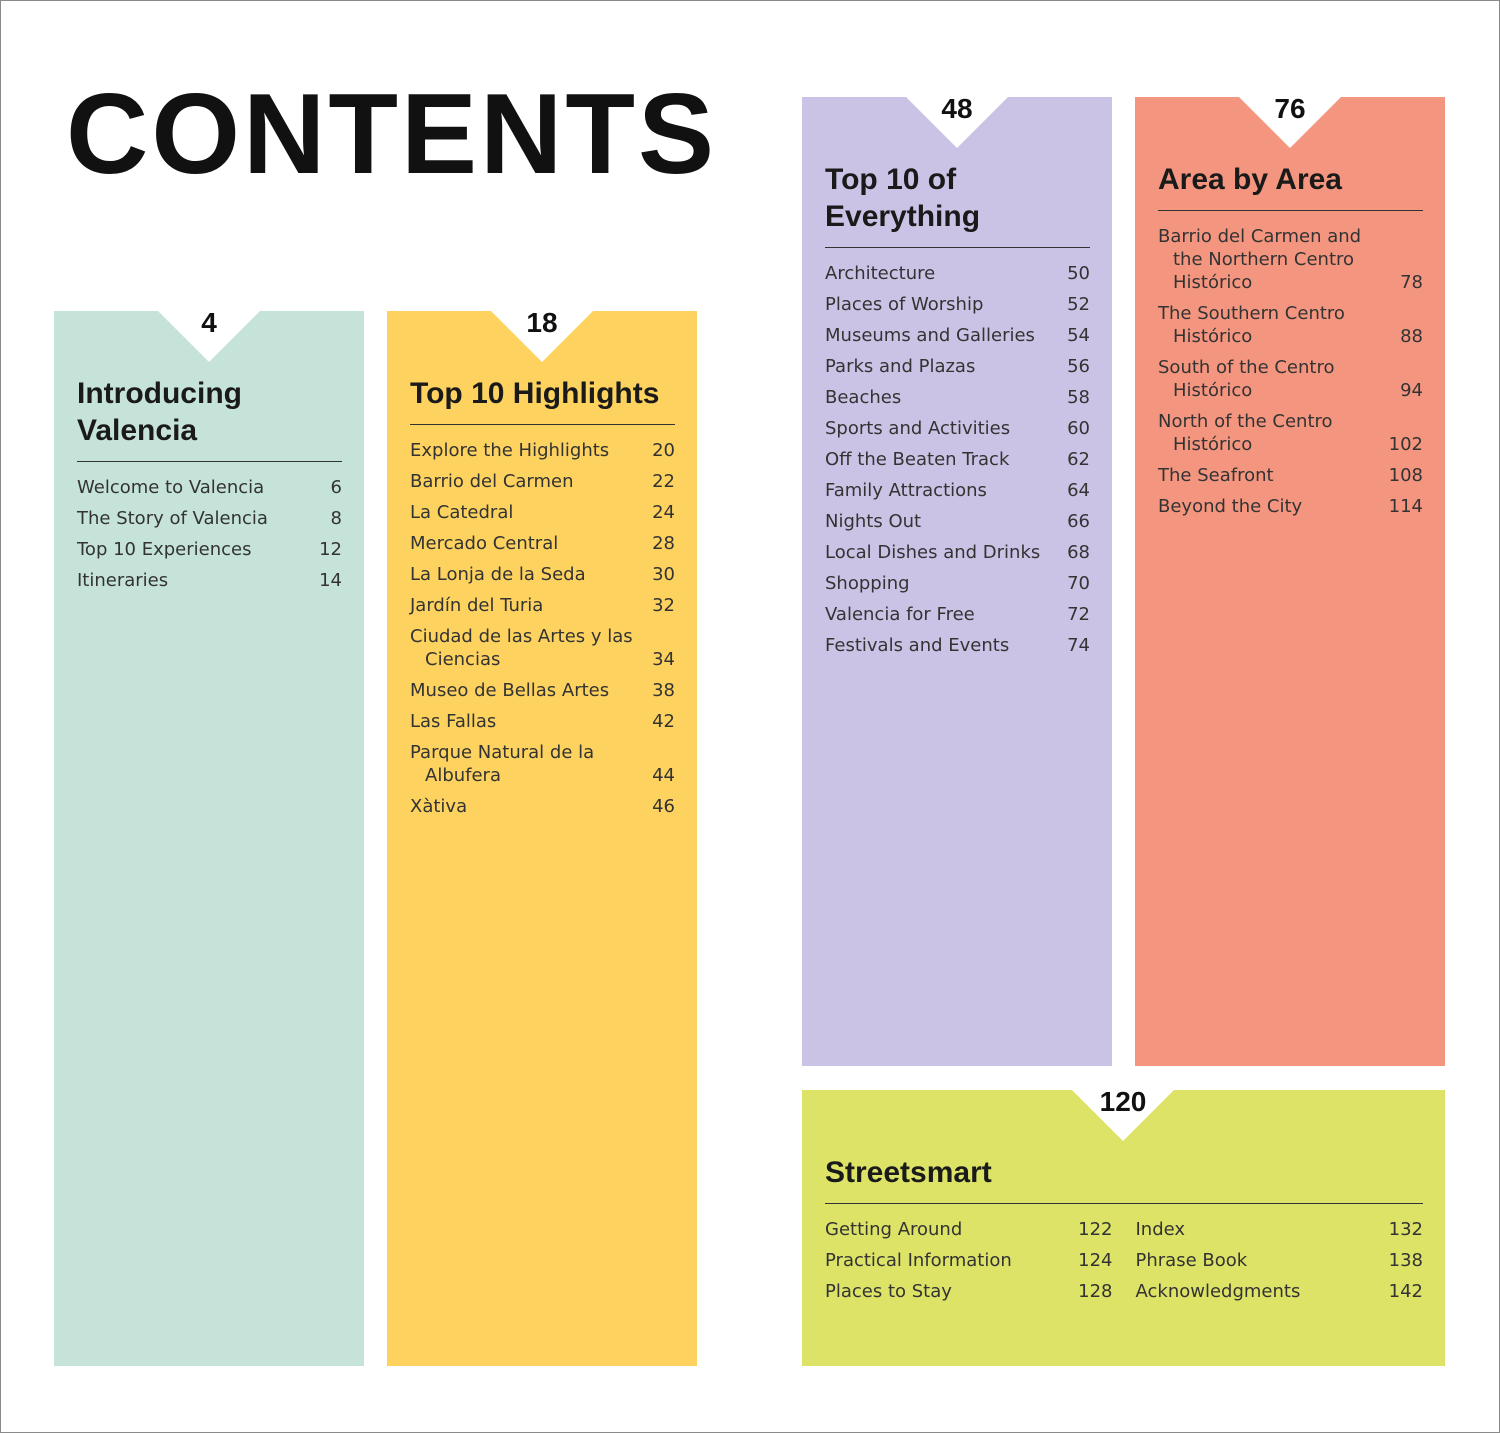  What do you see at coordinates (542, 806) in the screenshot?
I see `toc-entry: Xàtiva 46` at bounding box center [542, 806].